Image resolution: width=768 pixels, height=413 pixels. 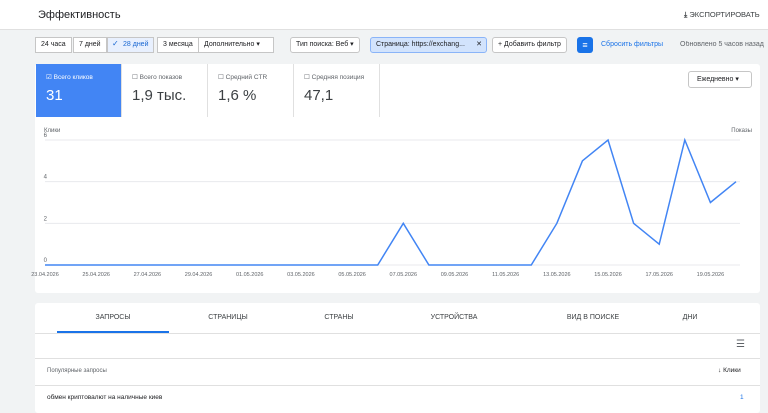 I want to click on metric-value: 1,9 тыс., so click(x=159, y=95).